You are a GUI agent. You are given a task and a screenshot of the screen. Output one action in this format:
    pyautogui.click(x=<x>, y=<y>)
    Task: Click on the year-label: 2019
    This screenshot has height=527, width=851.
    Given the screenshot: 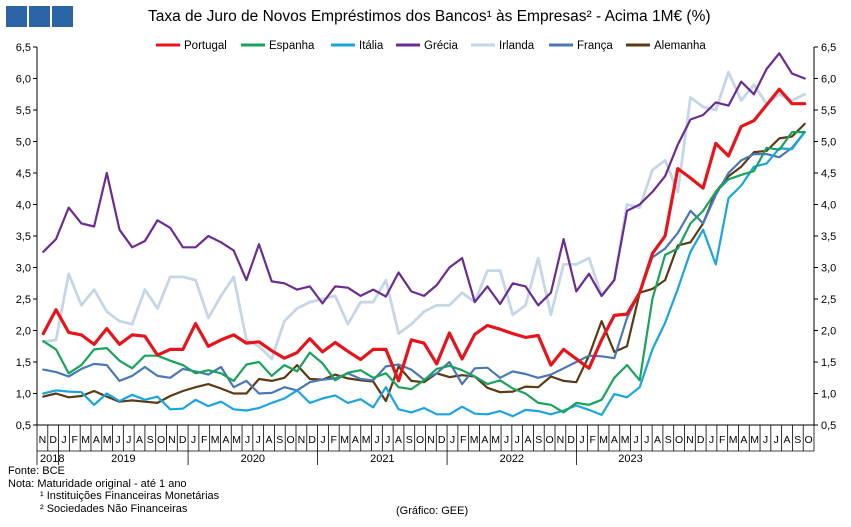 What is the action you would take?
    pyautogui.click(x=123, y=459)
    